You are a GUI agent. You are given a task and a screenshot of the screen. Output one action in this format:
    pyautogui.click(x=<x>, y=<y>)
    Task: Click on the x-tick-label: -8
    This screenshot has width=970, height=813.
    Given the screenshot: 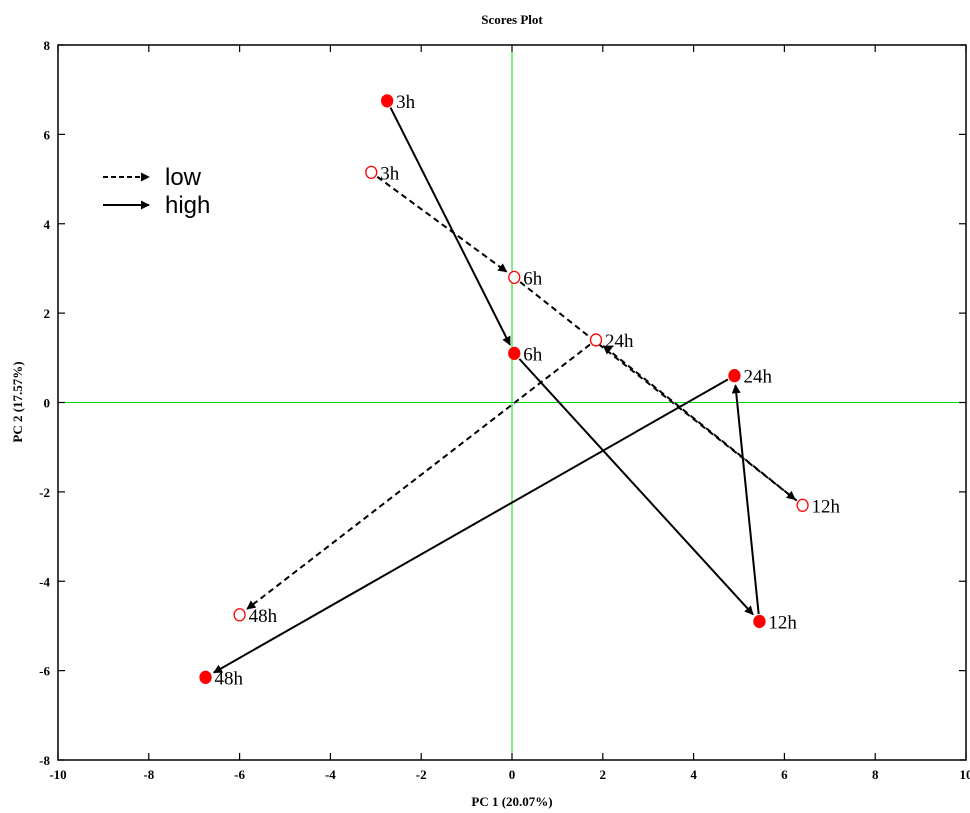 What is the action you would take?
    pyautogui.click(x=148, y=774)
    